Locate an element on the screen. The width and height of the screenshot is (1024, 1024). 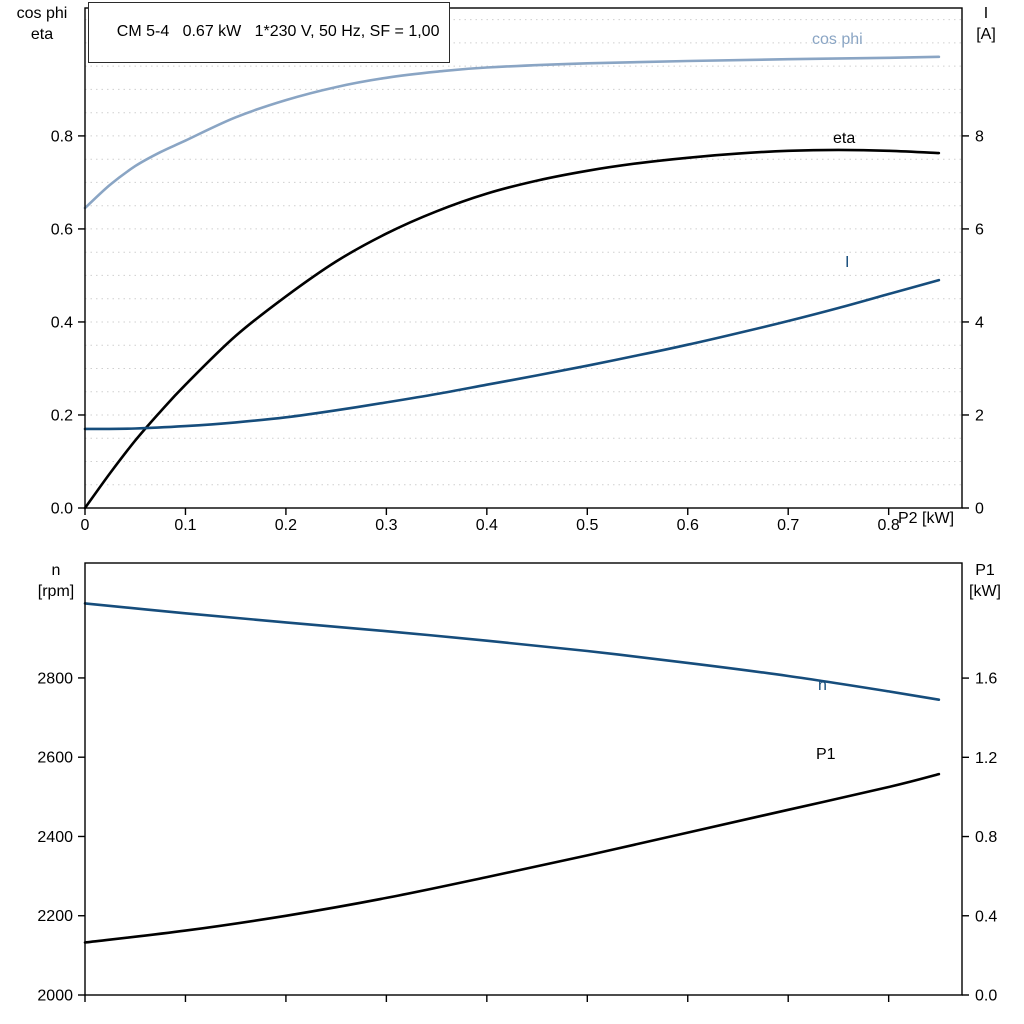
tick-label: 2800 is located at coordinates (55, 678).